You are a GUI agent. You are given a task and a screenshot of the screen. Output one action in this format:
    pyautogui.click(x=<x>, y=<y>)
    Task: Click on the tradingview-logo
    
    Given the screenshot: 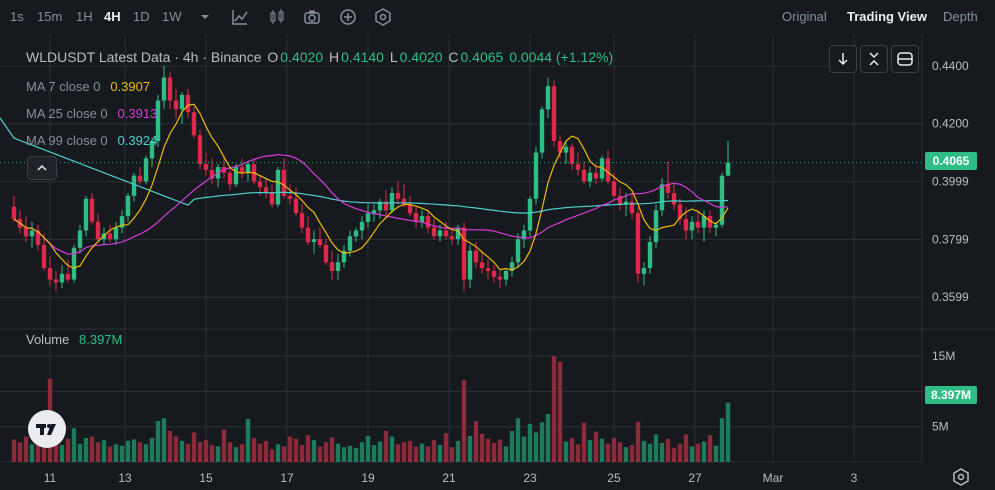 What is the action you would take?
    pyautogui.click(x=47, y=429)
    